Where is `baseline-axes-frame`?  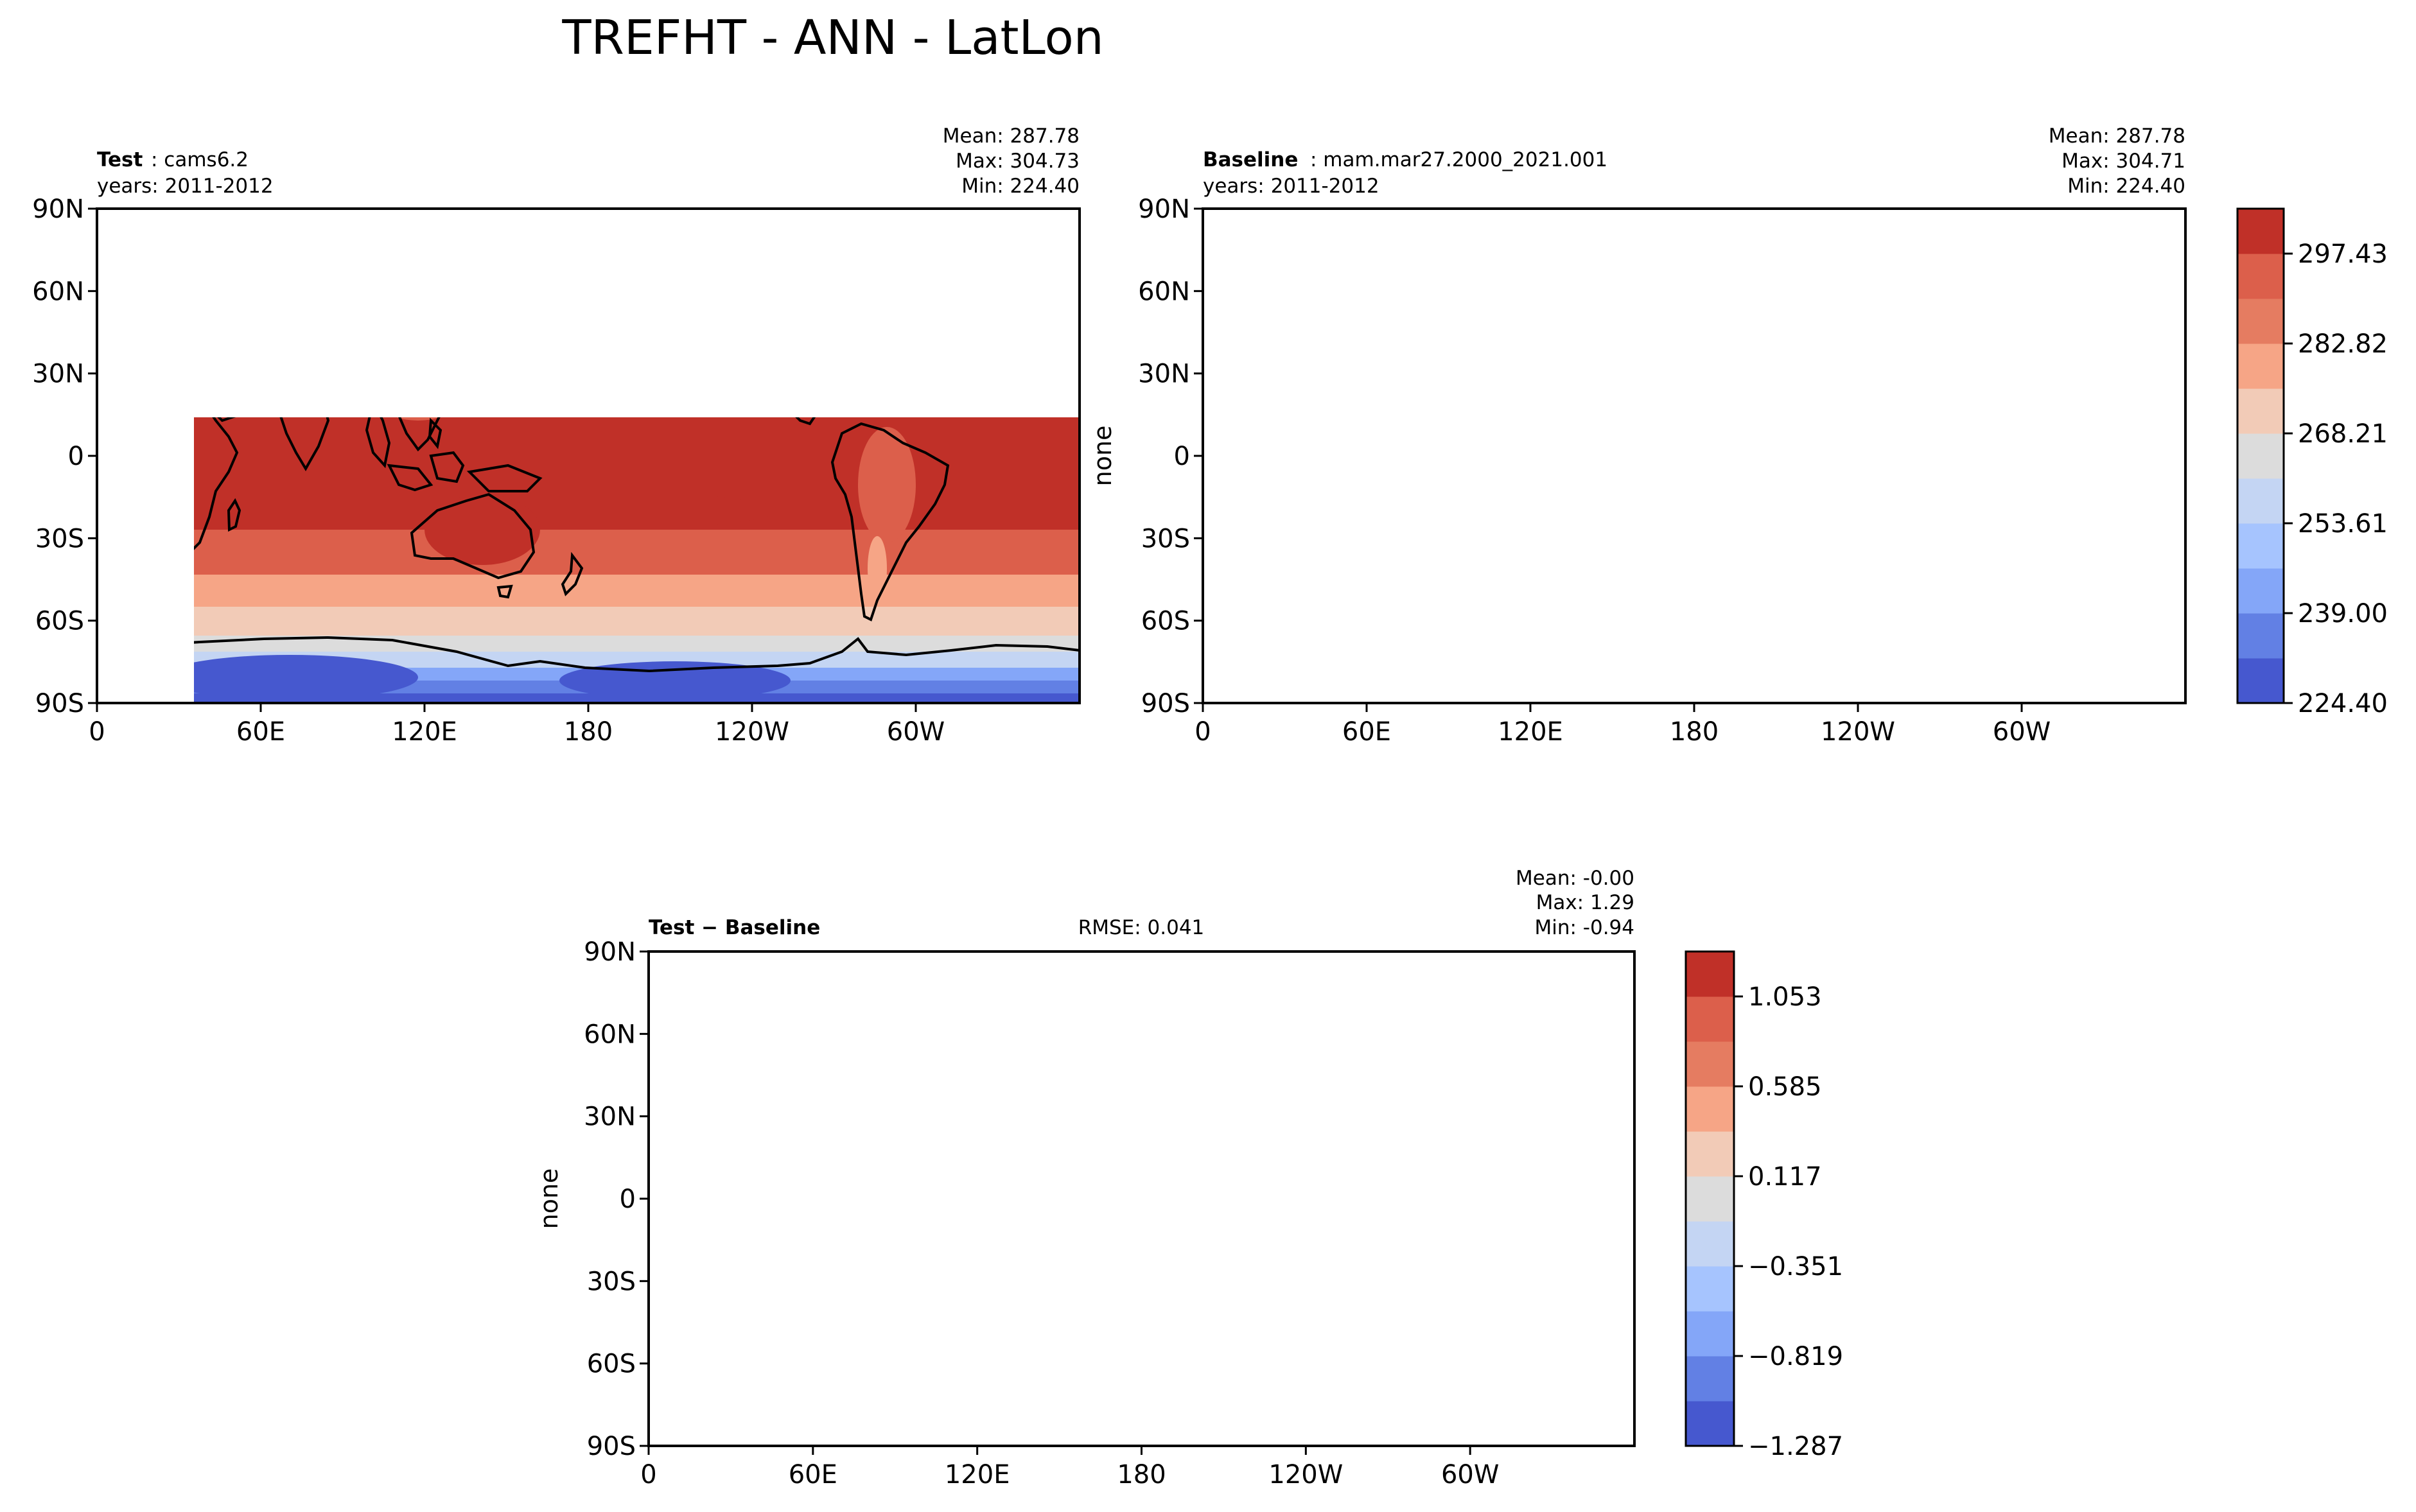
baseline-axes-frame is located at coordinates (1695, 455).